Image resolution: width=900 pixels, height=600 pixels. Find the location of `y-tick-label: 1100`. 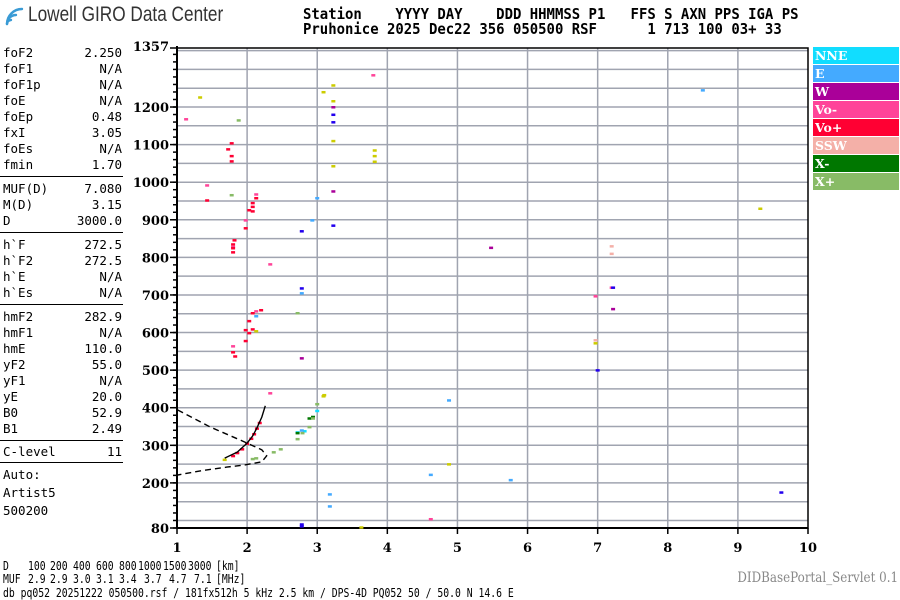

y-tick-label: 1100 is located at coordinates (151, 146).